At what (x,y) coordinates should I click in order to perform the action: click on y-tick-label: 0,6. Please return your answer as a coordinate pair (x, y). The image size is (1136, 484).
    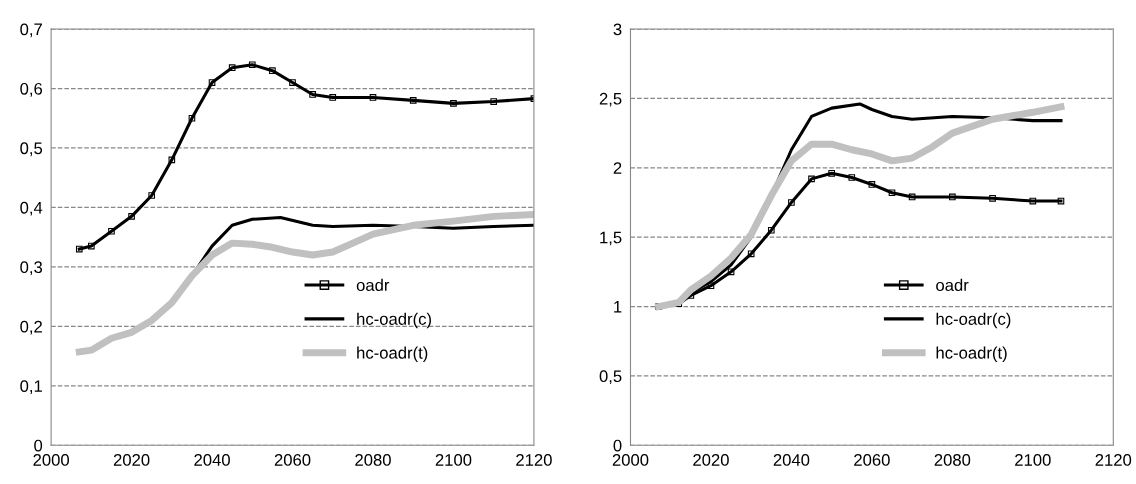
    Looking at the image, I should click on (31, 89).